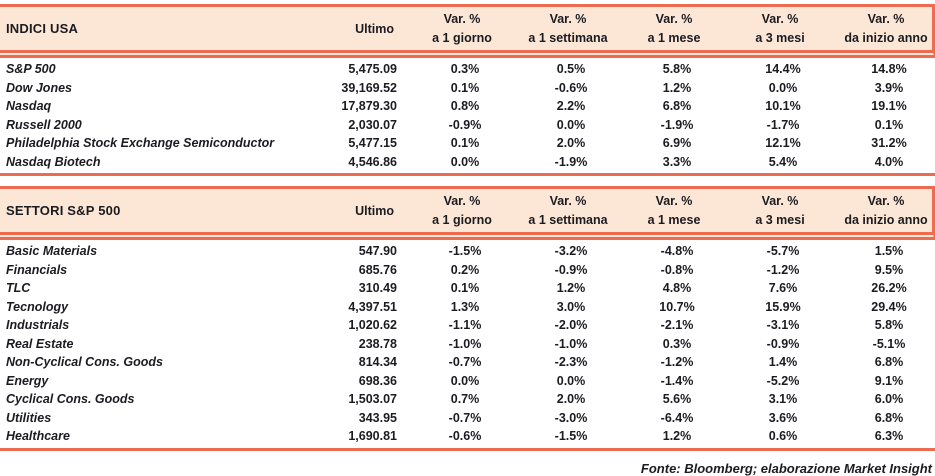 The width and height of the screenshot is (935, 476). What do you see at coordinates (571, 325) in the screenshot?
I see `var-value: -2.0%` at bounding box center [571, 325].